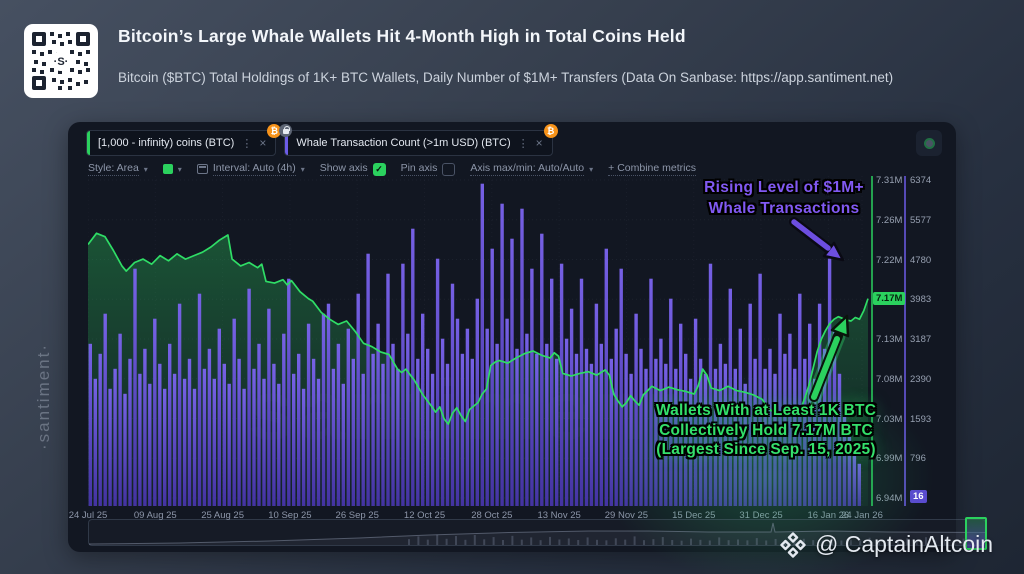 The height and width of the screenshot is (574, 1024). I want to click on tab-label: Whale Transaction Count (>1m USD) (BTC), so click(403, 143).